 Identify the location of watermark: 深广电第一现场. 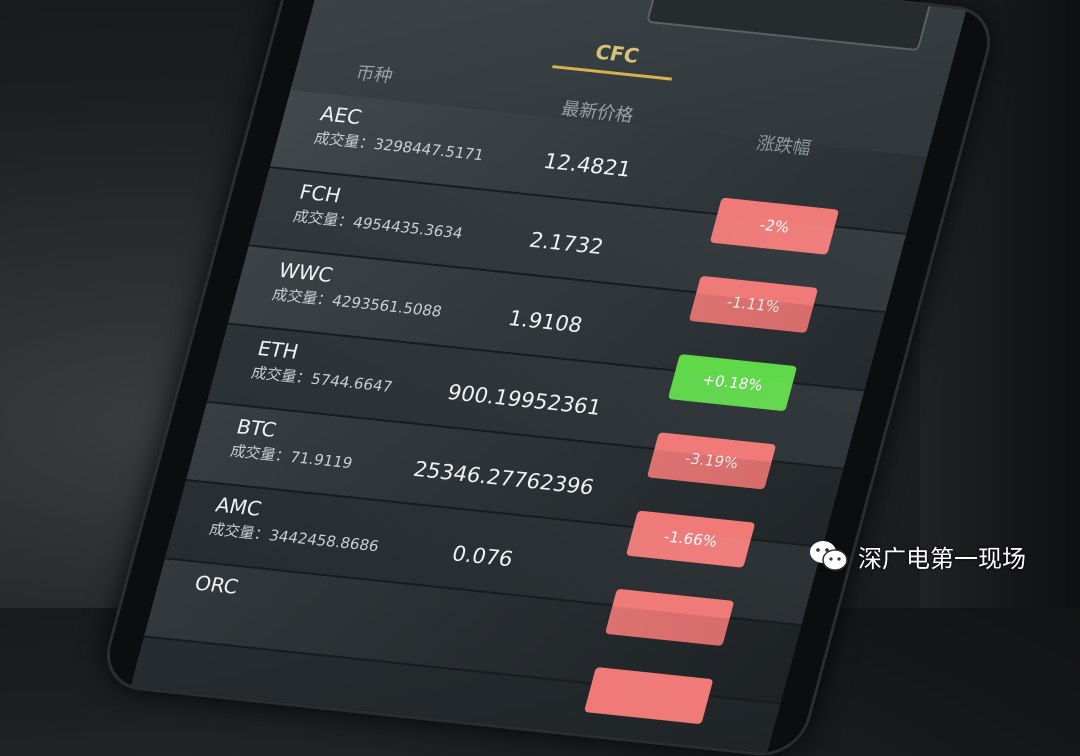
(917, 556).